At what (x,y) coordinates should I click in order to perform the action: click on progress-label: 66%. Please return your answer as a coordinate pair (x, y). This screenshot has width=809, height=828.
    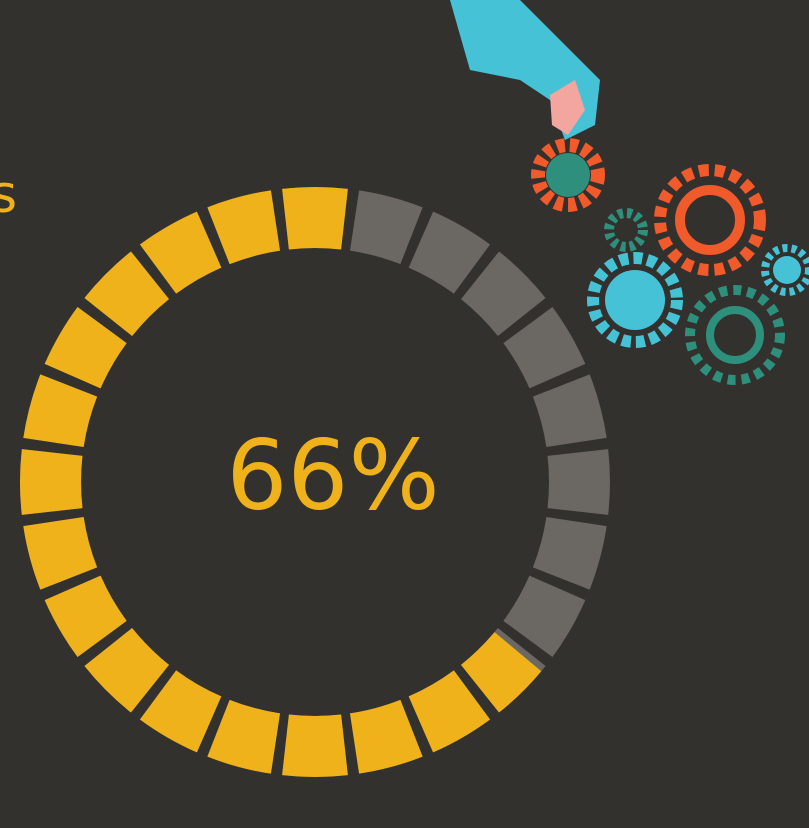
    Looking at the image, I should click on (332, 475).